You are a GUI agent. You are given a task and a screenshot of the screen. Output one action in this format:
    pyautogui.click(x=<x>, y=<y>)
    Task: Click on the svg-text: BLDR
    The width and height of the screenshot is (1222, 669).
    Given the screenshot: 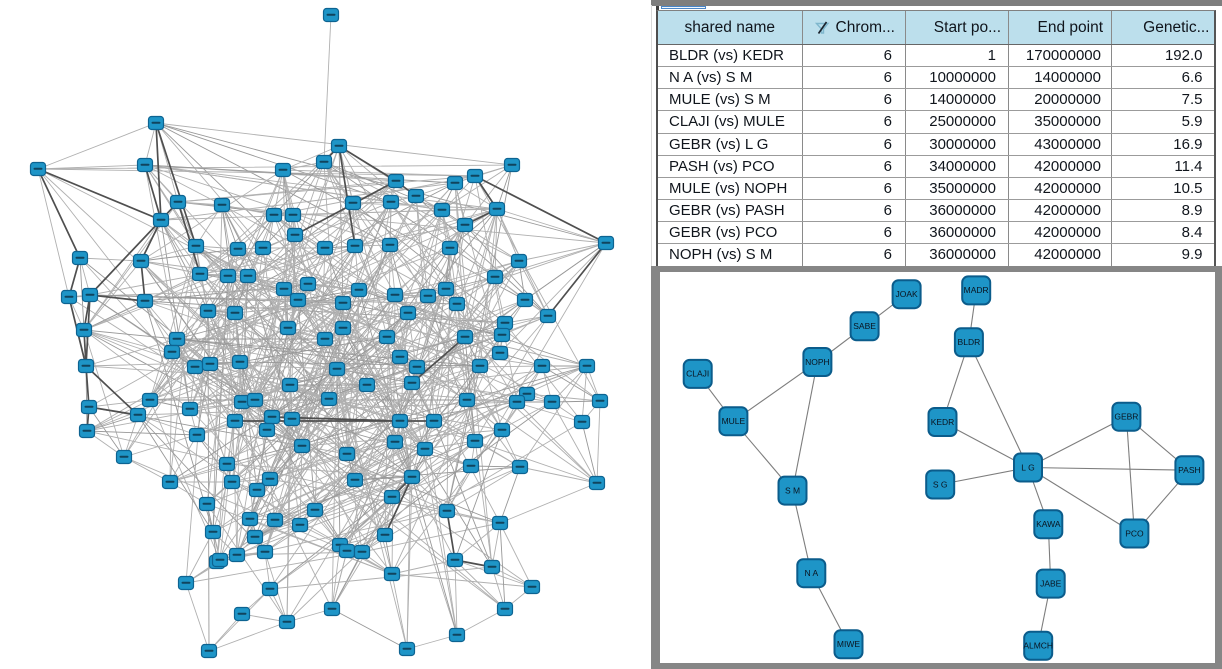 What is the action you would take?
    pyautogui.click(x=969, y=342)
    